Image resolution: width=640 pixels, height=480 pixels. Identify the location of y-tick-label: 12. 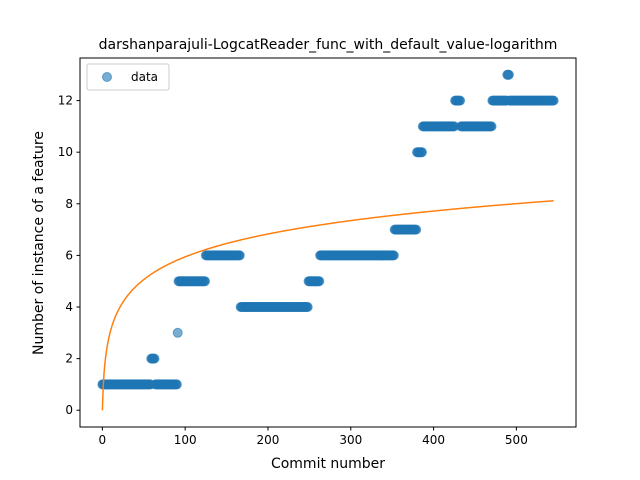
(65, 101).